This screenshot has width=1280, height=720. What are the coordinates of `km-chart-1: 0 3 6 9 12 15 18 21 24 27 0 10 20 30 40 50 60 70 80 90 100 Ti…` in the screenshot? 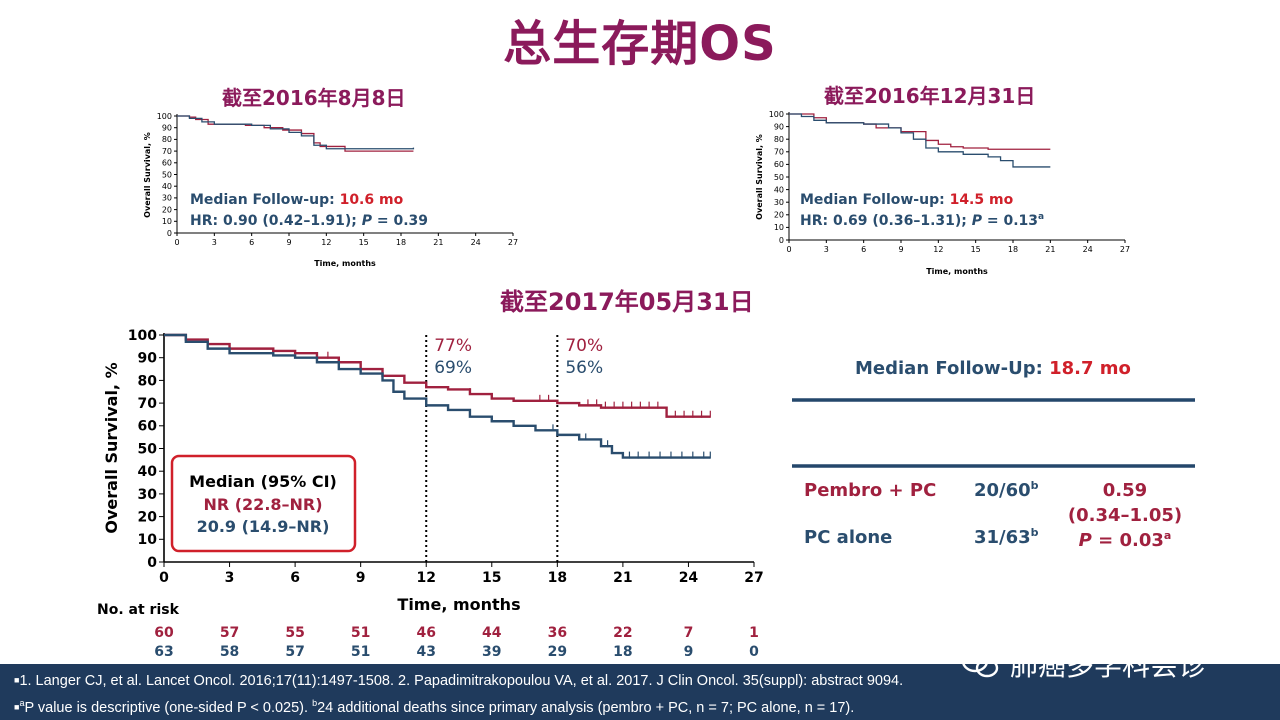 It's located at (330, 190).